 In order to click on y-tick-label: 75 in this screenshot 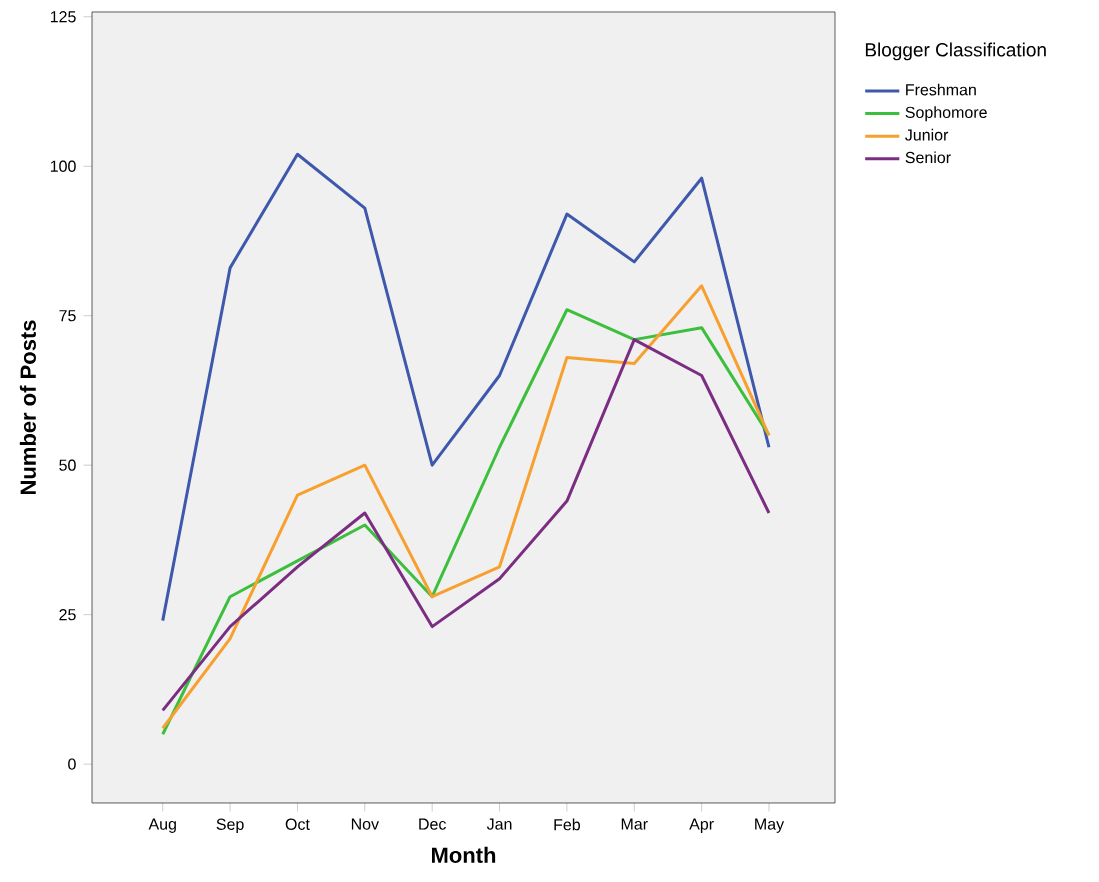, I will do `click(67, 316)`.